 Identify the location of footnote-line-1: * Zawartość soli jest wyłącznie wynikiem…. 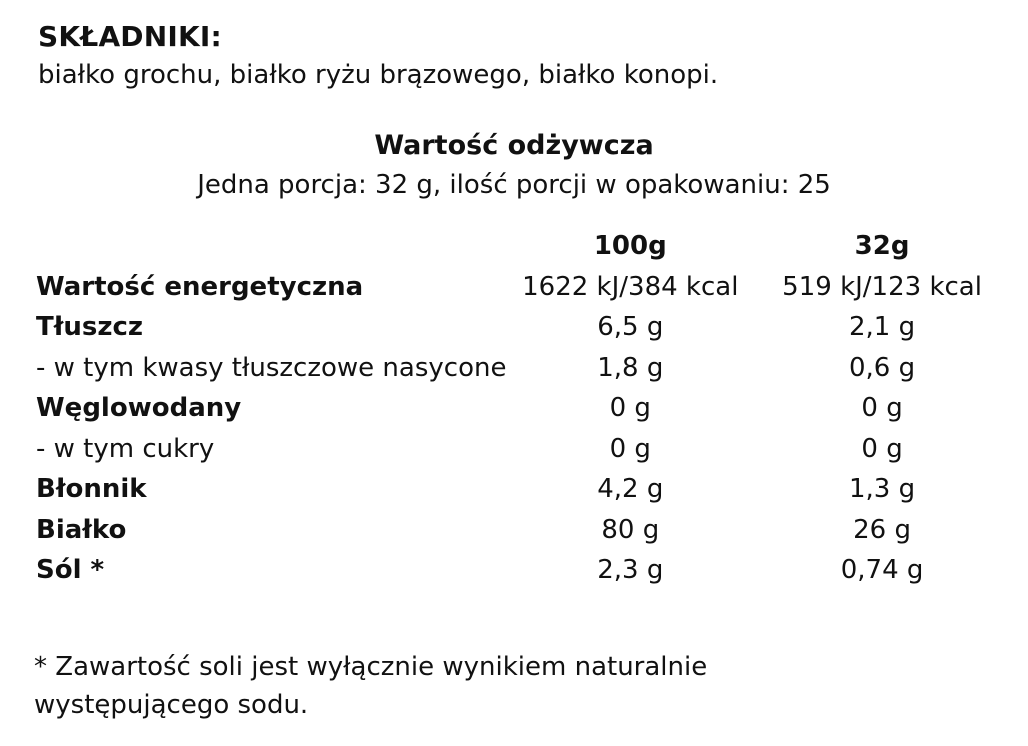
(371, 667).